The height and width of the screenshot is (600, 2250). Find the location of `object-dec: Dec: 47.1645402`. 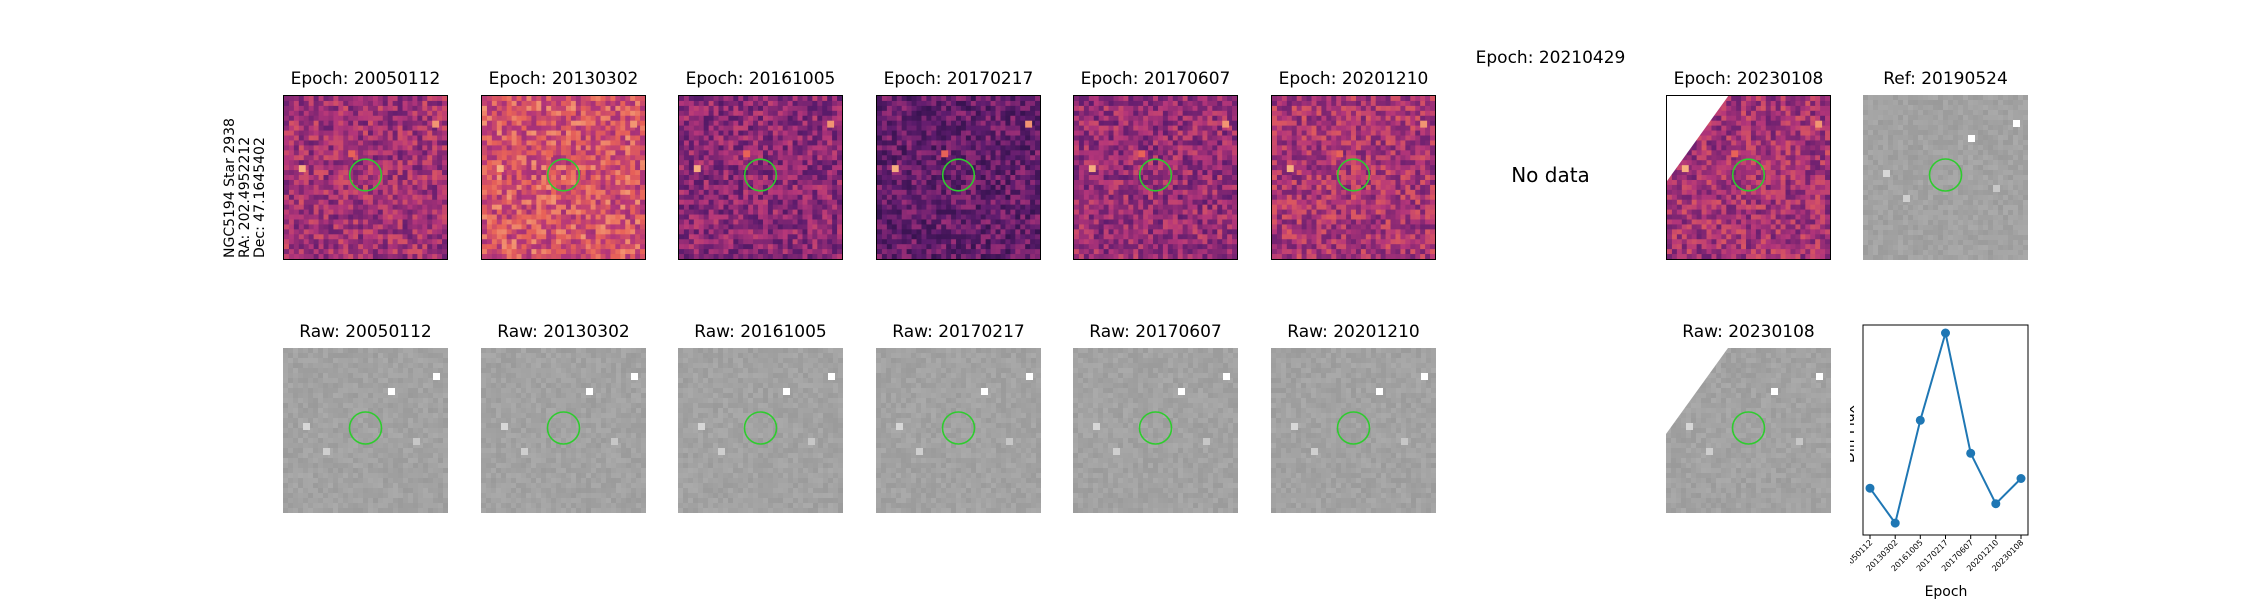

object-dec: Dec: 47.1645402 is located at coordinates (260, 197).